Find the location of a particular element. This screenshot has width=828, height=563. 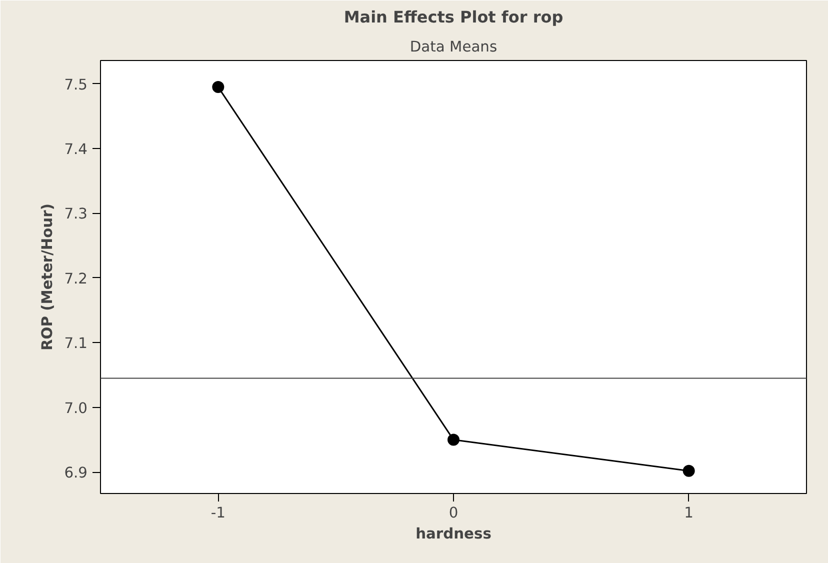

chart-subtitle: Data Means is located at coordinates (454, 47).